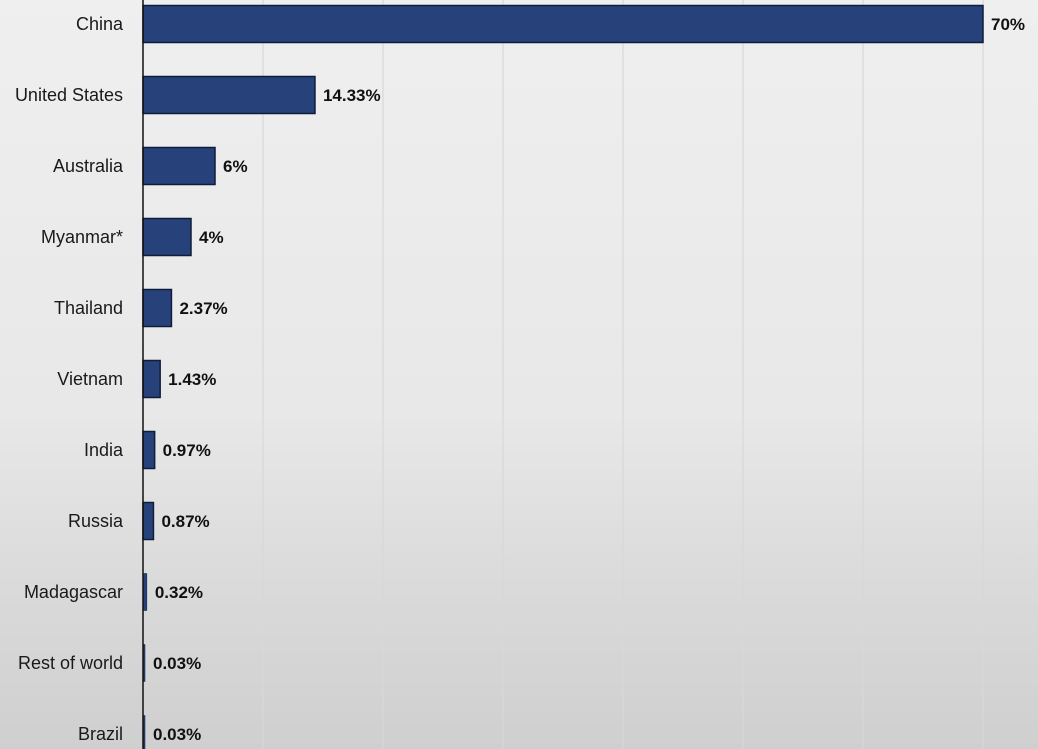 This screenshot has width=1038, height=749. What do you see at coordinates (235, 166) in the screenshot?
I see `value-label: 6%` at bounding box center [235, 166].